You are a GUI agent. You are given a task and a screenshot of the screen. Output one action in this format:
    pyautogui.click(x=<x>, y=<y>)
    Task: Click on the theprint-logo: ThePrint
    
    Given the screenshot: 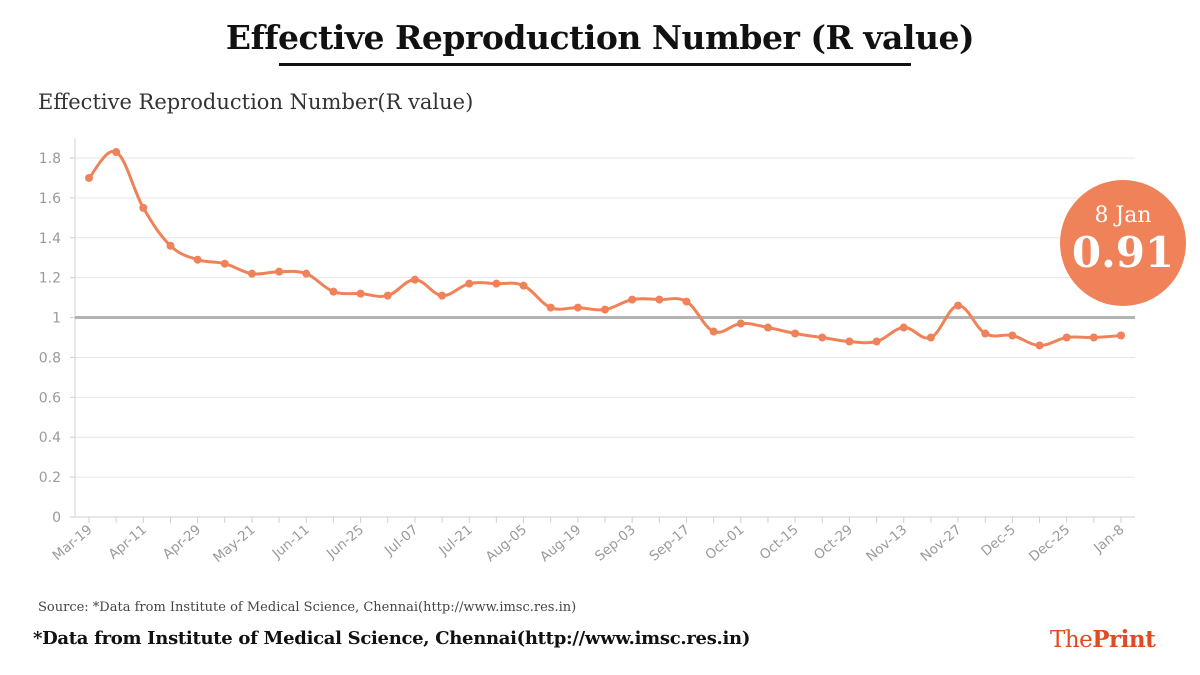 What is the action you would take?
    pyautogui.click(x=1103, y=639)
    